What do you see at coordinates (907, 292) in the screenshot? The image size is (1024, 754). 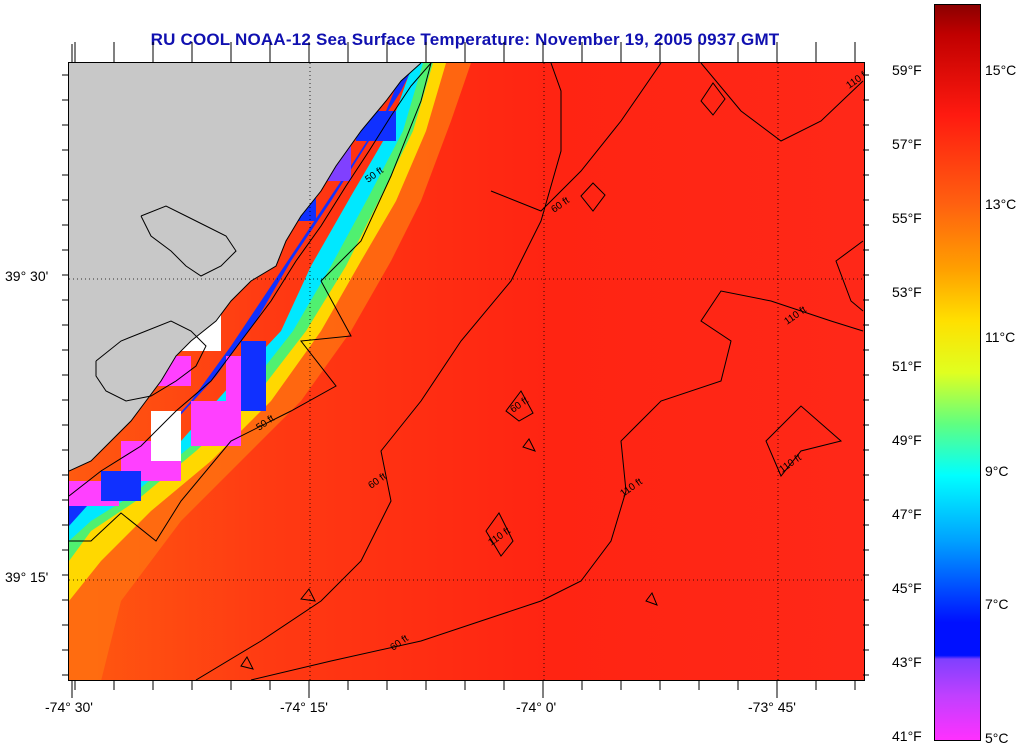 I see `fahrenheit-label: 53°F` at bounding box center [907, 292].